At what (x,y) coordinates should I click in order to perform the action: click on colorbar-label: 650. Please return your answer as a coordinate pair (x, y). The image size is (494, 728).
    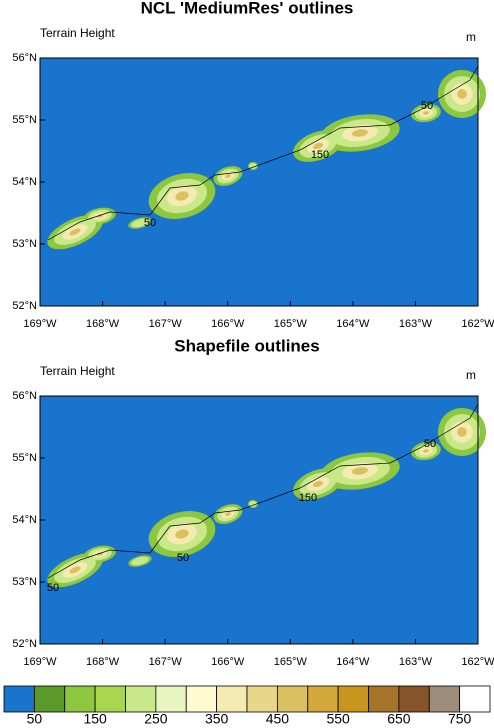
    Looking at the image, I should click on (399, 719).